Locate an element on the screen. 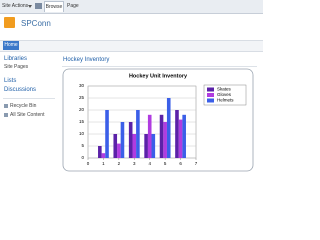 The width and height of the screenshot is (320, 240). y-tick-label: 10 is located at coordinates (82, 133).